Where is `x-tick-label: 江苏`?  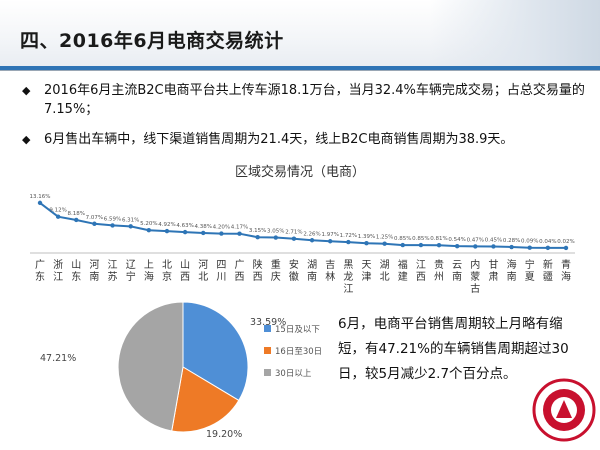 x-tick-label: 江苏 is located at coordinates (113, 271).